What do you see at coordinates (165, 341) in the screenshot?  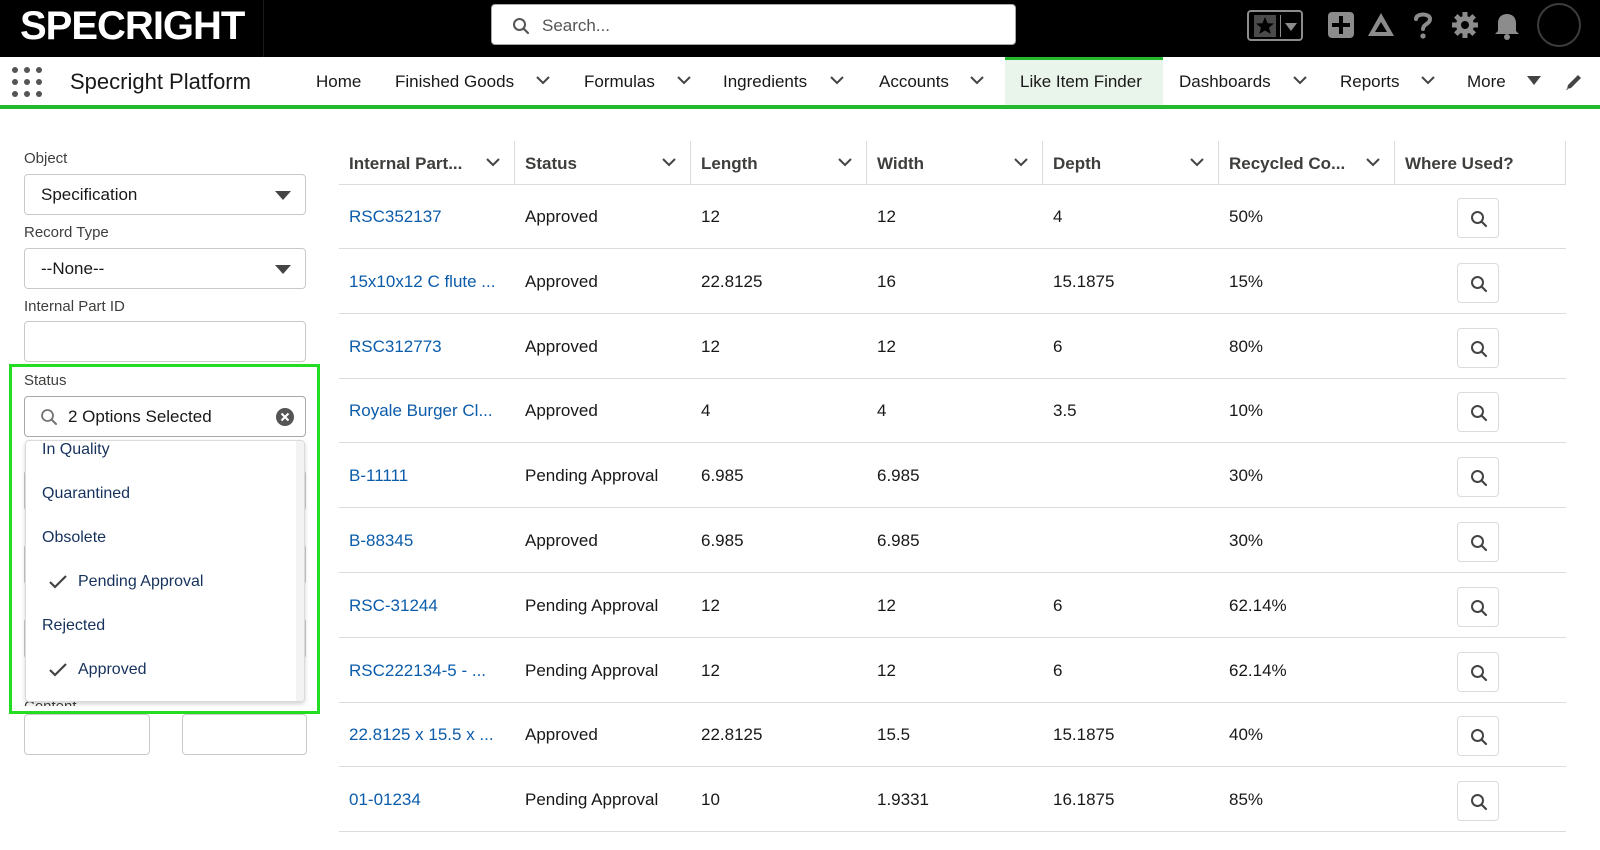 I see `internal-part-id-input` at bounding box center [165, 341].